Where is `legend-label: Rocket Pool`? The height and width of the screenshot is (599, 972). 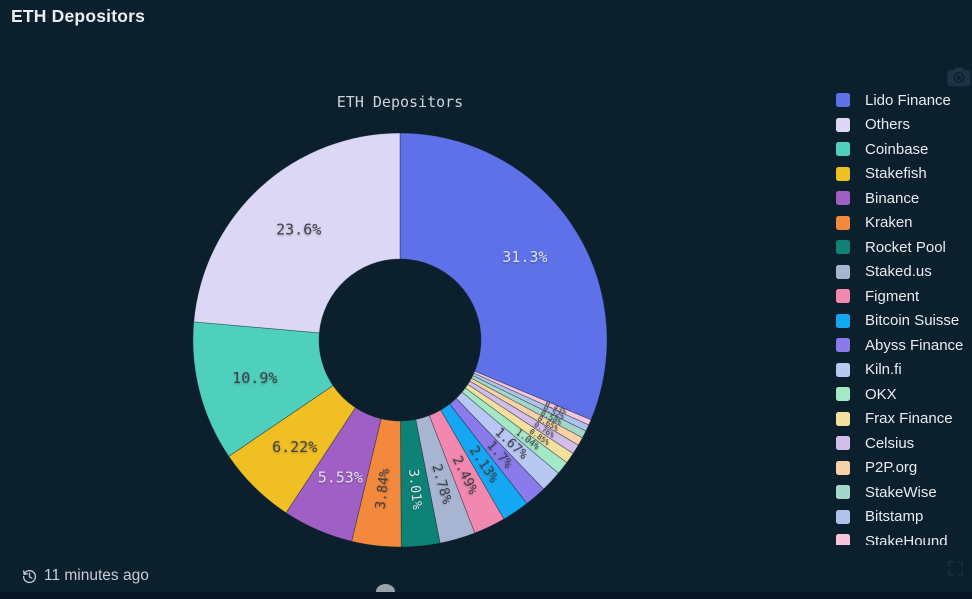 legend-label: Rocket Pool is located at coordinates (905, 247).